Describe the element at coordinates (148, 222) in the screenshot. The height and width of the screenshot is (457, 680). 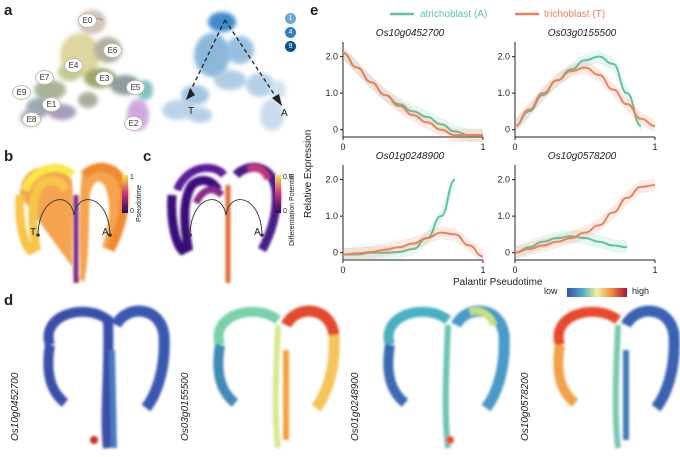
I see `umap-pseudotime-potential` at that location.